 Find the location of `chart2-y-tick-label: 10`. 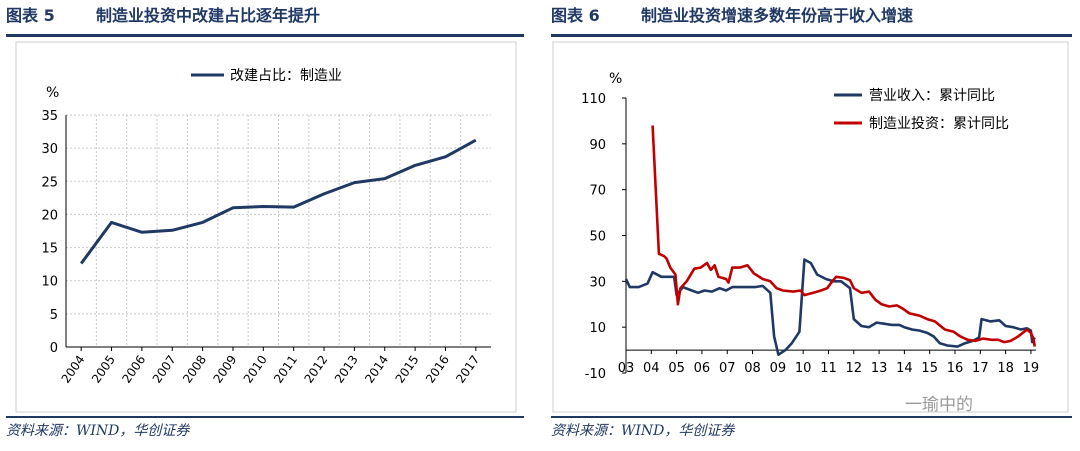

chart2-y-tick-label: 10 is located at coordinates (597, 328).